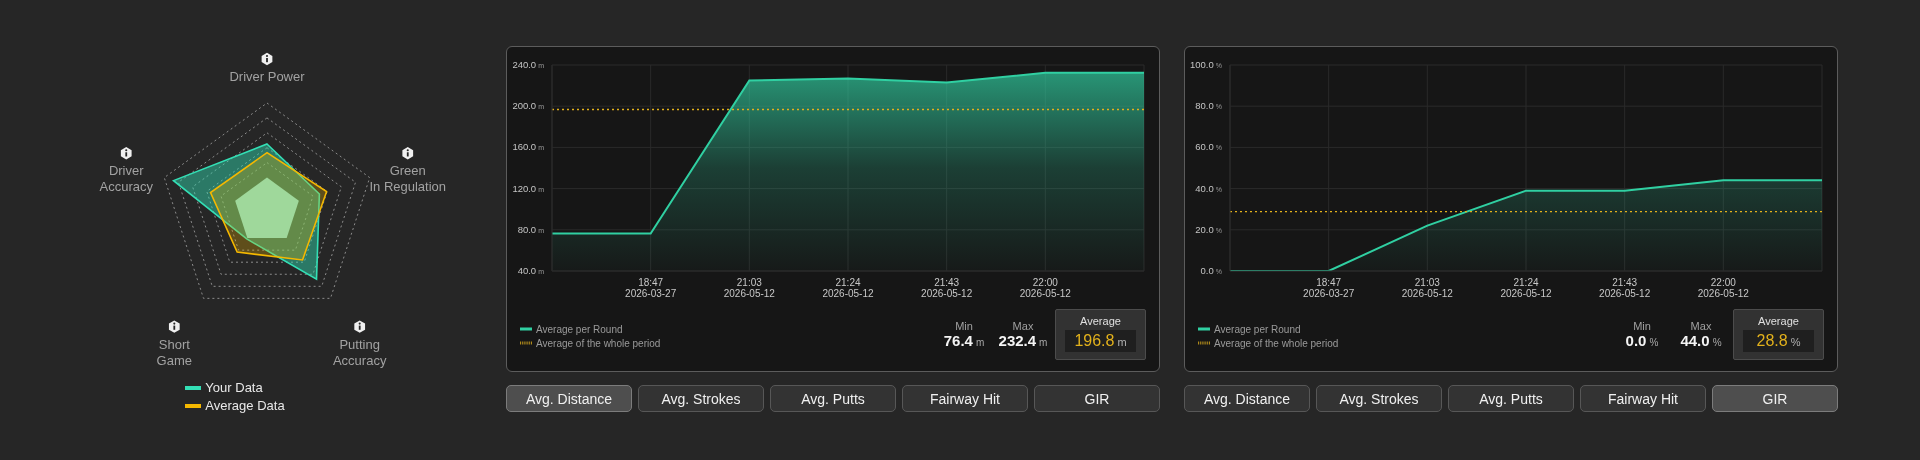 Image resolution: width=1920 pixels, height=460 pixels. I want to click on spoke-label: Driver Accuracy, so click(126, 179).